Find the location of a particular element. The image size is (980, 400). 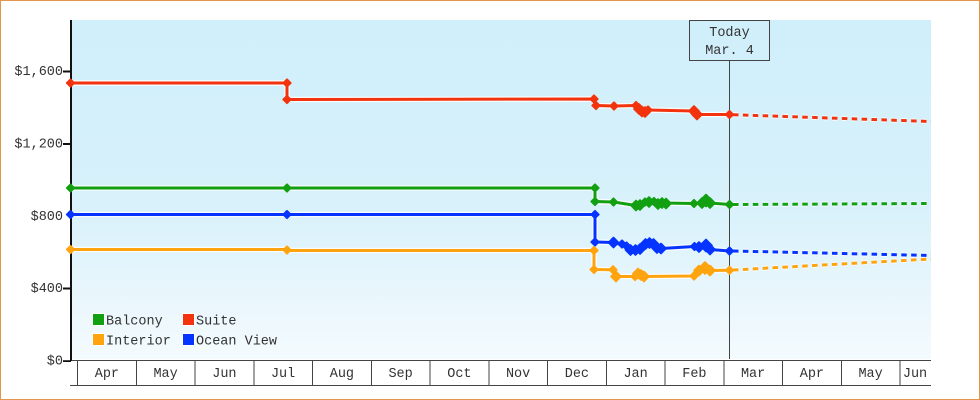

svg-text: $800 is located at coordinates (47, 217).